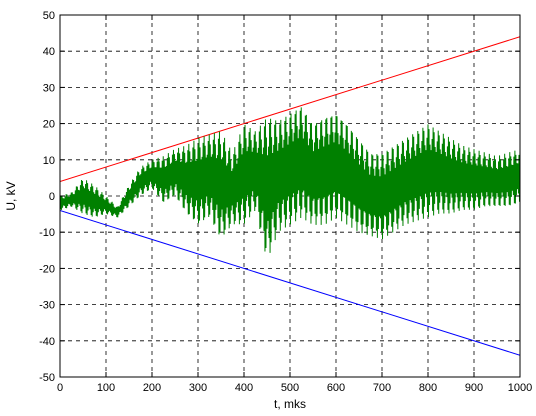  I want to click on x-tick-label: 700, so click(382, 388).